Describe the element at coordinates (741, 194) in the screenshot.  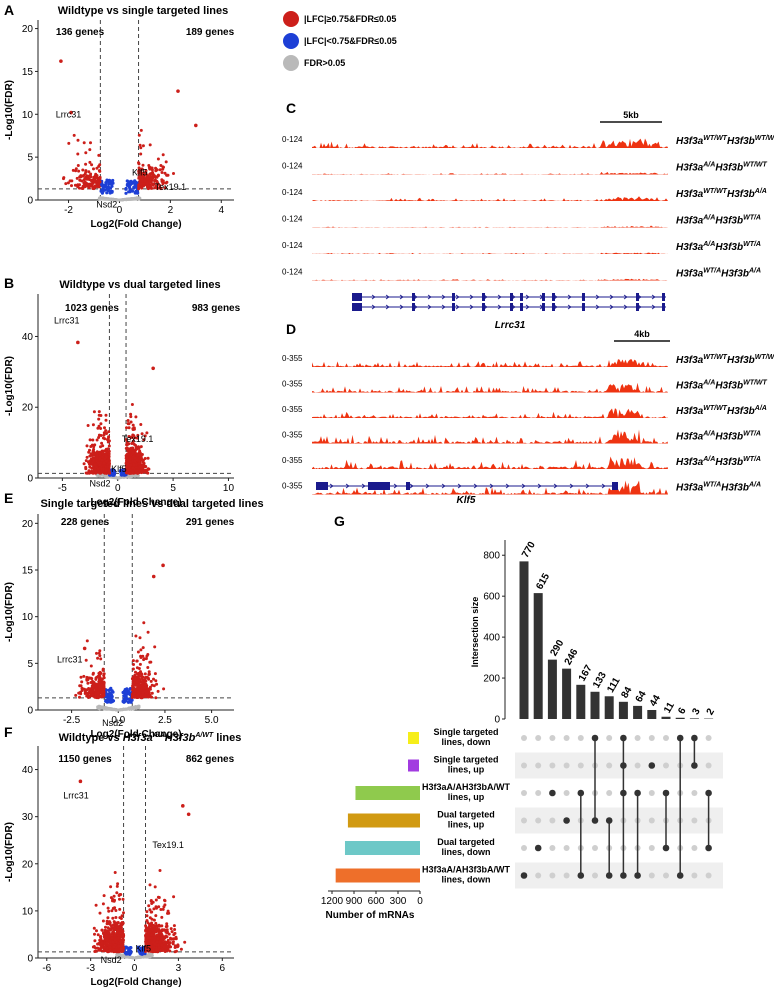
I see `sample-label-part: H3f3b` at that location.